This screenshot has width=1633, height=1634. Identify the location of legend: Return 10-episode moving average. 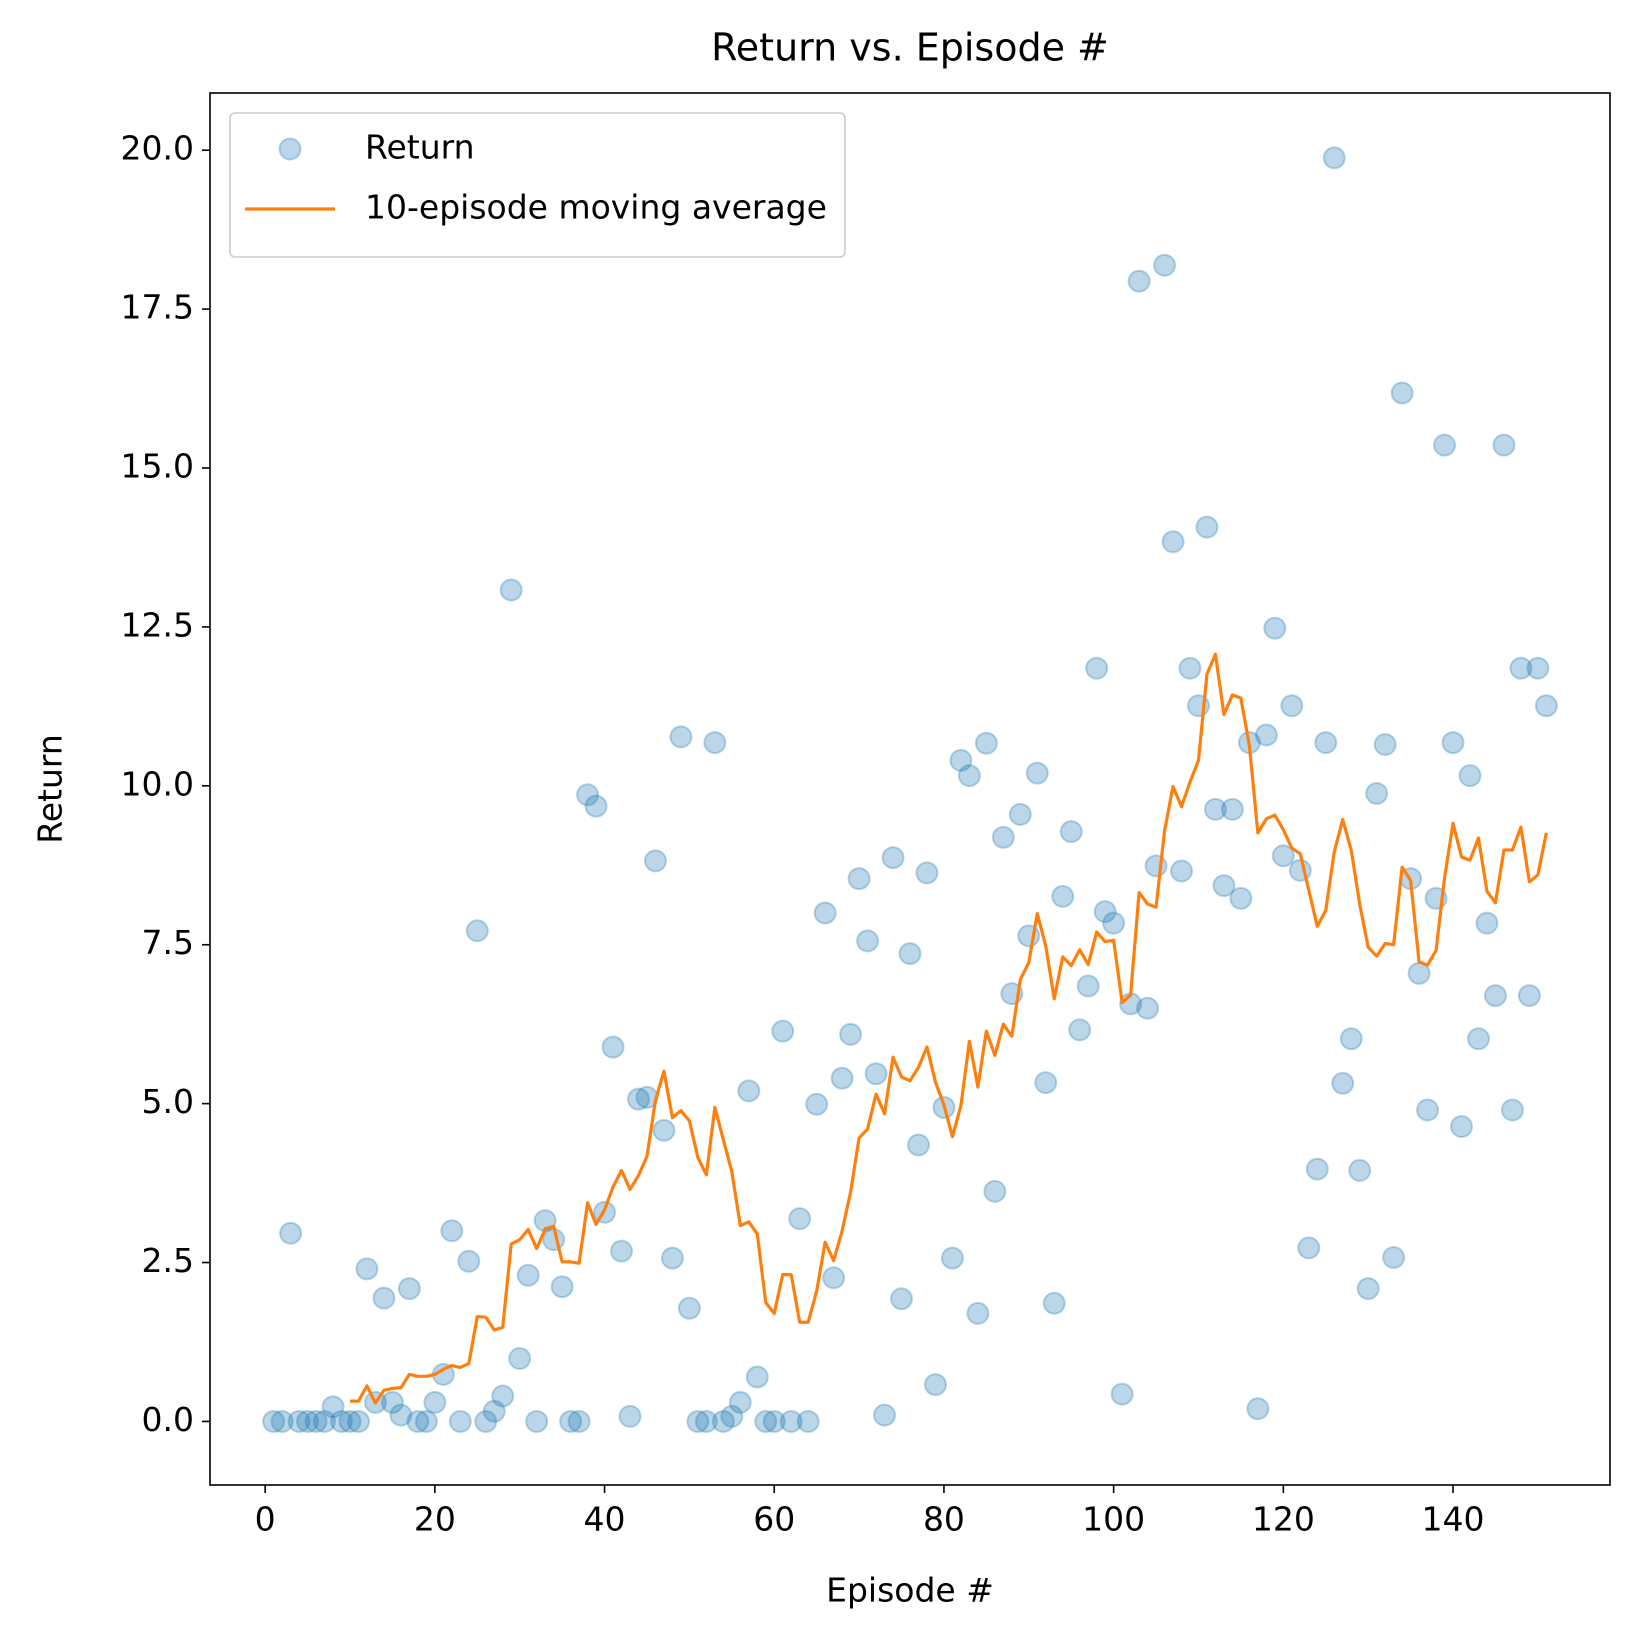
(537, 185).